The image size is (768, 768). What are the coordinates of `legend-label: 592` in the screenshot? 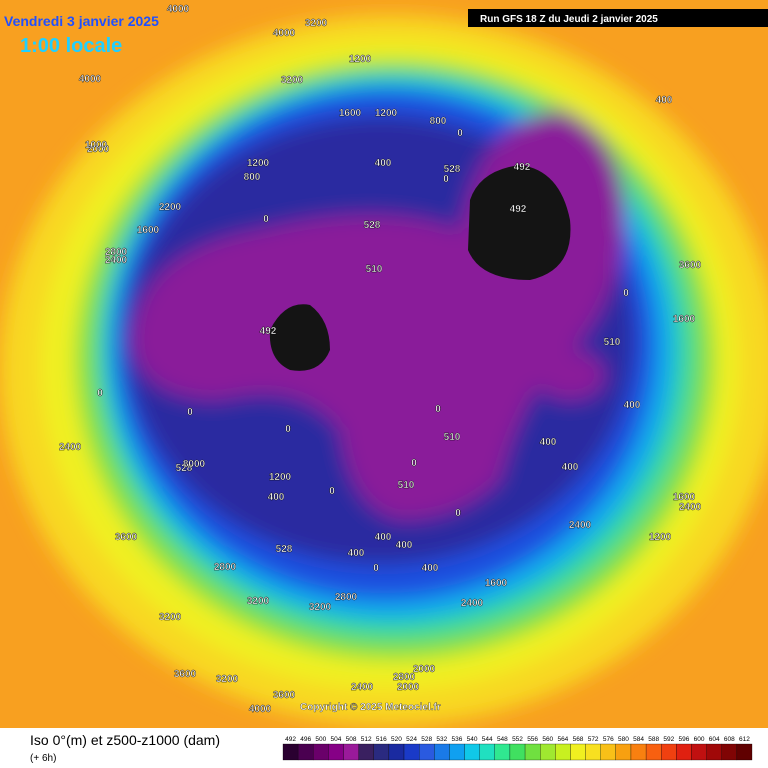 It's located at (668, 739).